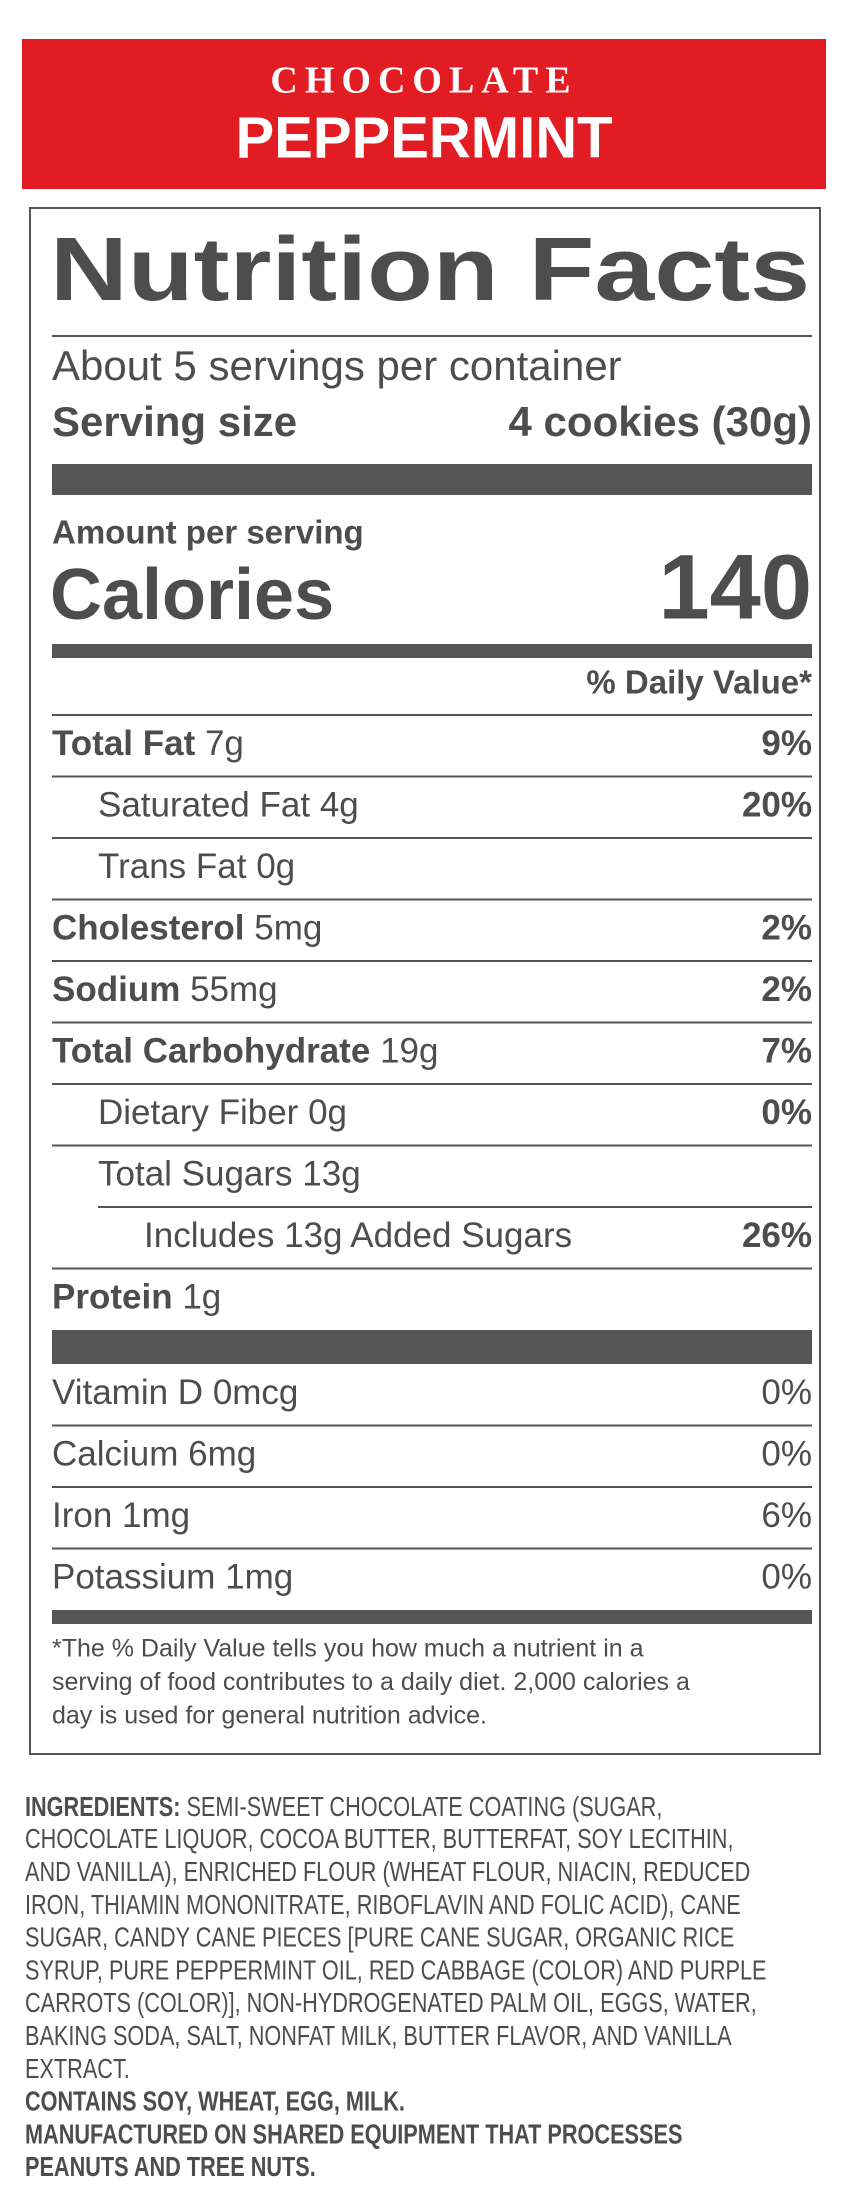 This screenshot has width=864, height=2200. Describe the element at coordinates (211, 1051) in the screenshot. I see `nutrient-name: Total Carbohydrate` at that location.